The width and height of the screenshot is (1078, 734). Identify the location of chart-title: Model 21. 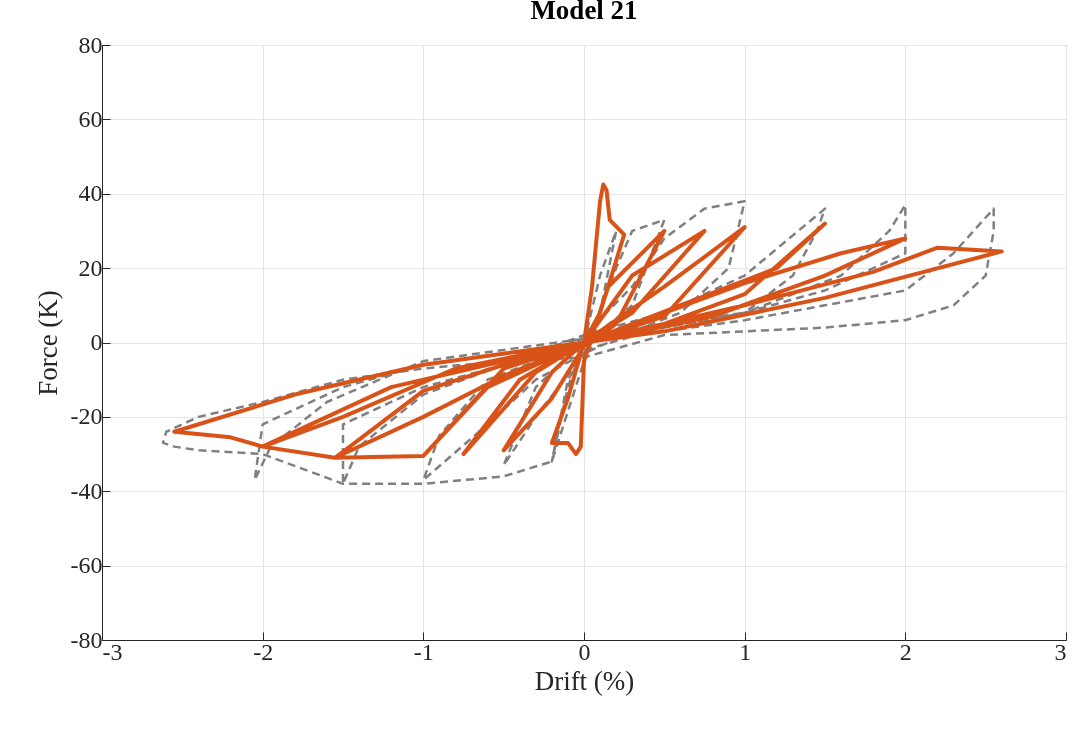
(584, 12).